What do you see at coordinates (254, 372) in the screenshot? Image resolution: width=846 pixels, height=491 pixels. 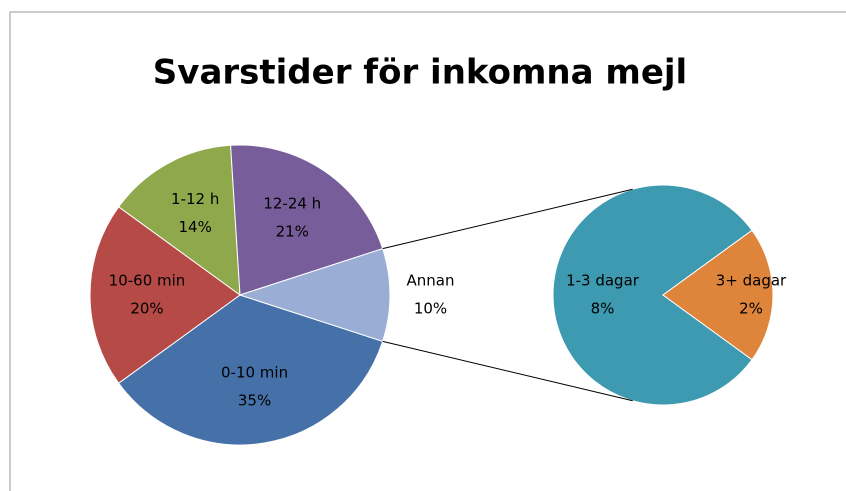 I see `slice-label: 0-10 min` at bounding box center [254, 372].